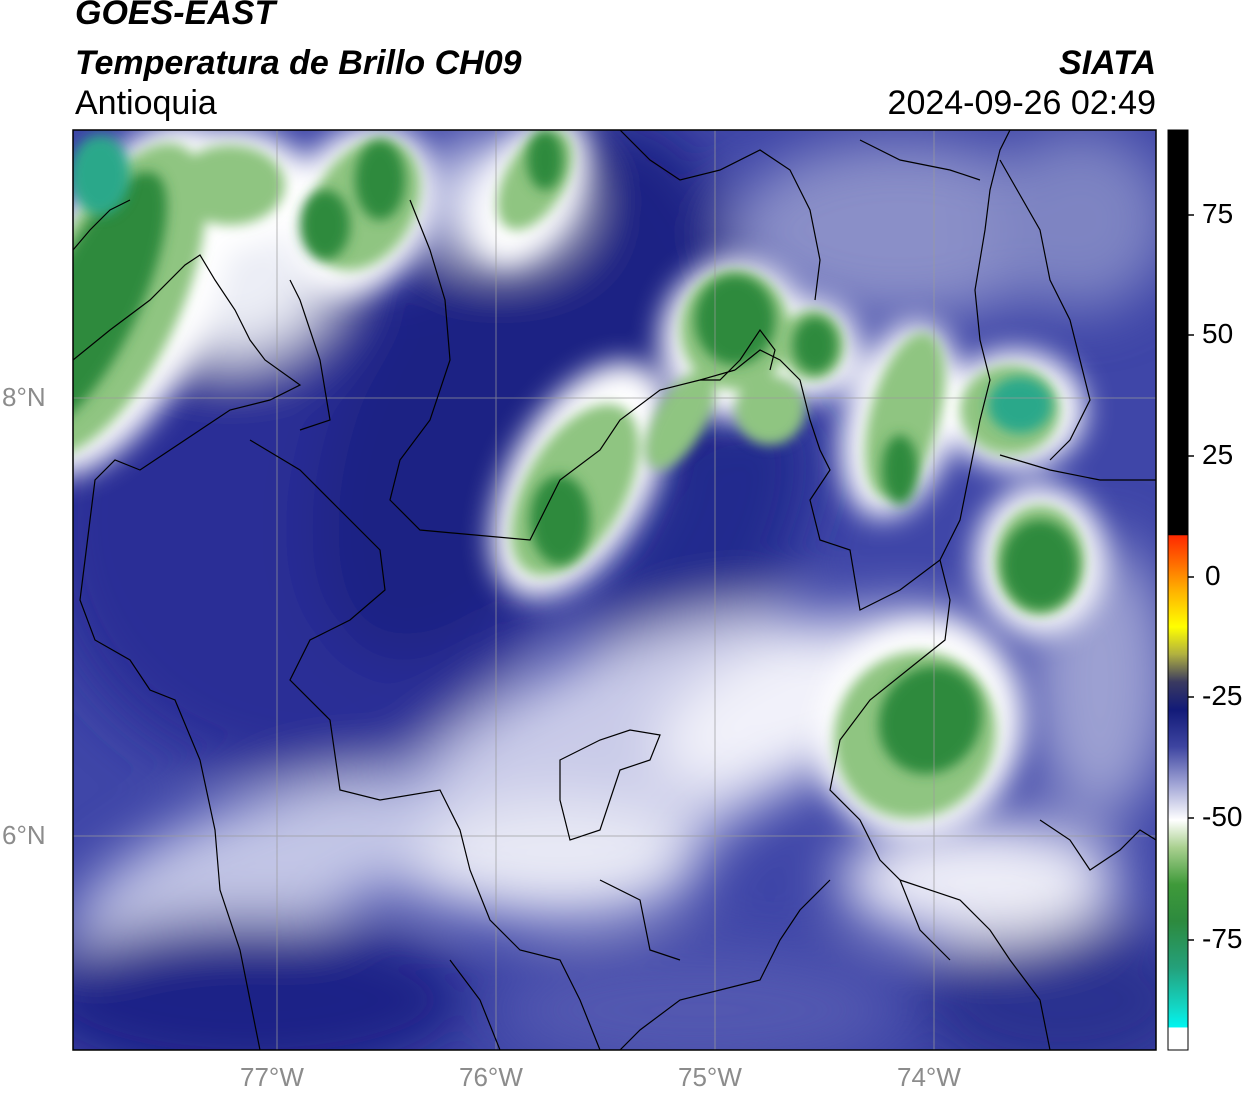  What do you see at coordinates (710, 1077) in the screenshot?
I see `lon-label-75w: 75°W` at bounding box center [710, 1077].